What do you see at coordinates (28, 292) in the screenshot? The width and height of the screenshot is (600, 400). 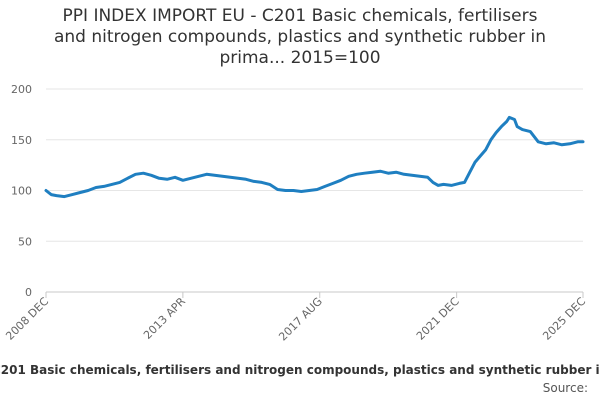 I see `y-tick-label: 0` at bounding box center [28, 292].